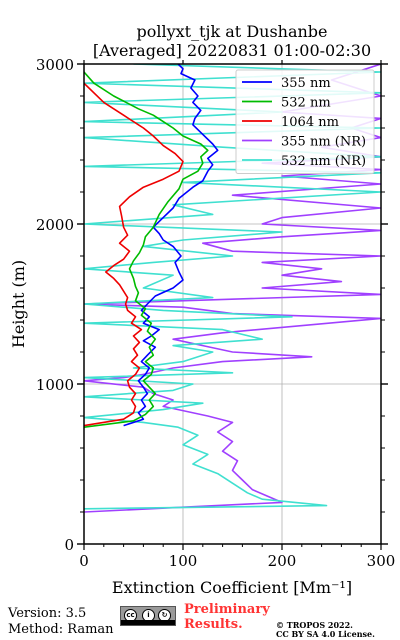  What do you see at coordinates (381, 561) in the screenshot?
I see `x-tick-label: 300` at bounding box center [381, 561].